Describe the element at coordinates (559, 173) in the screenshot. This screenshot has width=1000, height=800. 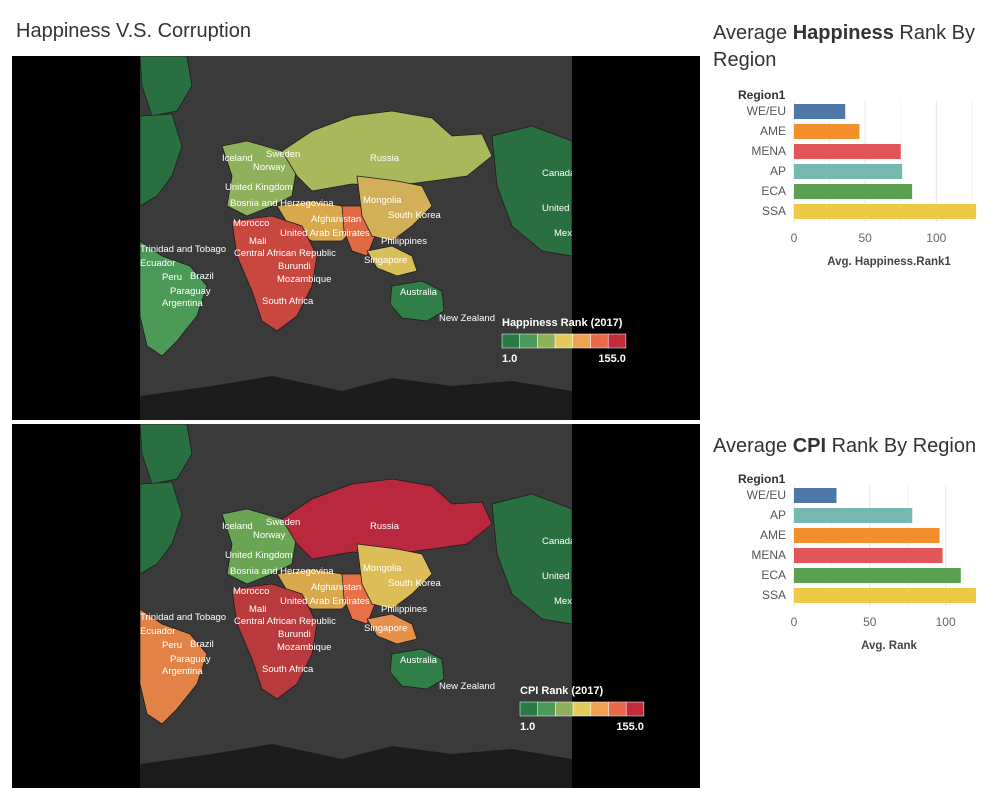
I see `country-label: Canada` at that location.